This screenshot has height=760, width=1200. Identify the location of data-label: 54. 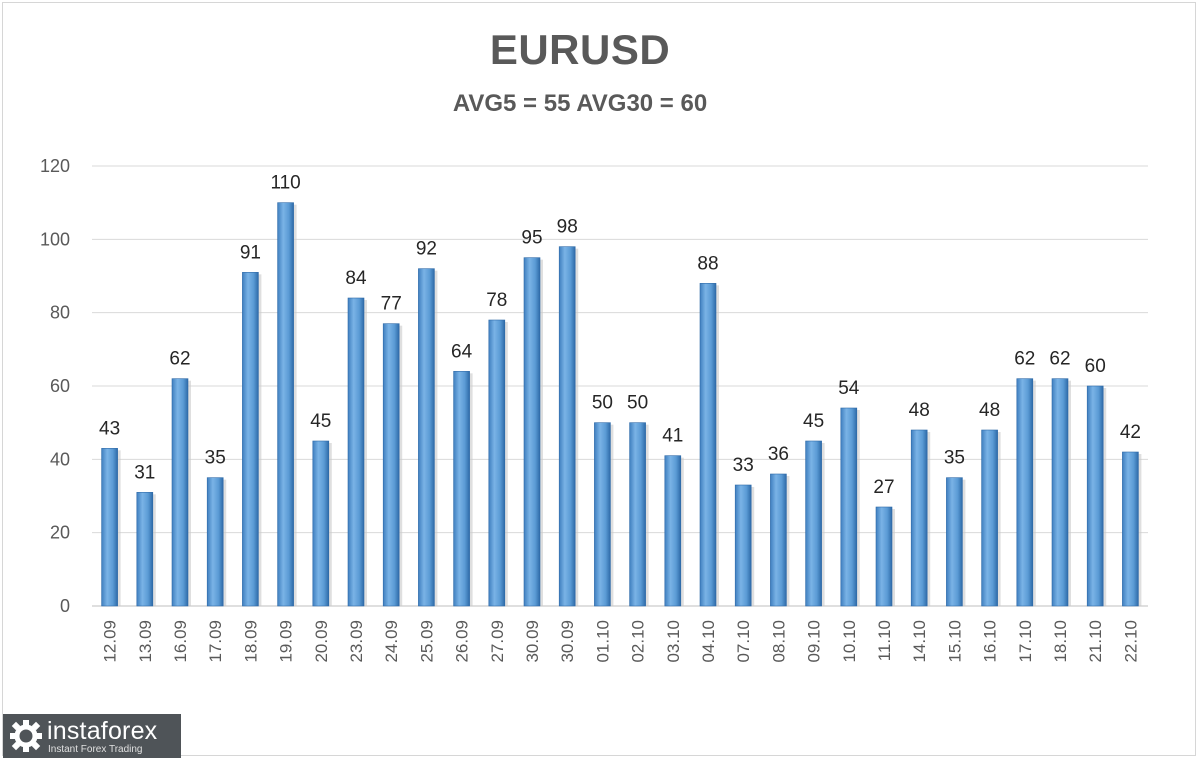
(849, 388).